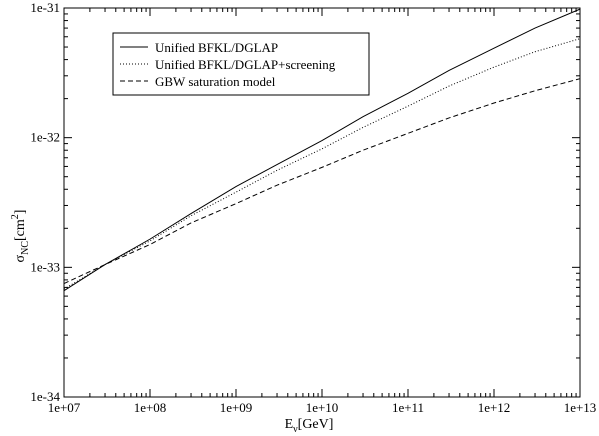 The width and height of the screenshot is (599, 436). Describe the element at coordinates (150, 407) in the screenshot. I see `x-tick-label: 1e+08` at that location.